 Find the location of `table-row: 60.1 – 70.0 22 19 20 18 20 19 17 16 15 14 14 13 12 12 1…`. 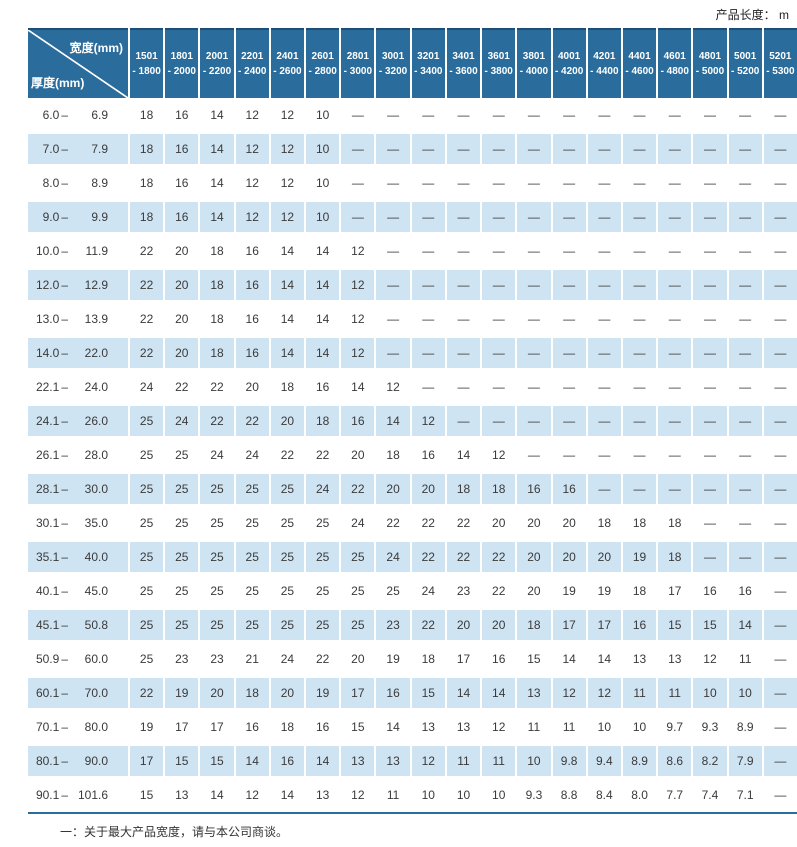

table-row: 60.1 – 70.0 22 19 20 18 20 19 17 16 15 14 14 13 12 12 1… is located at coordinates (412, 693).